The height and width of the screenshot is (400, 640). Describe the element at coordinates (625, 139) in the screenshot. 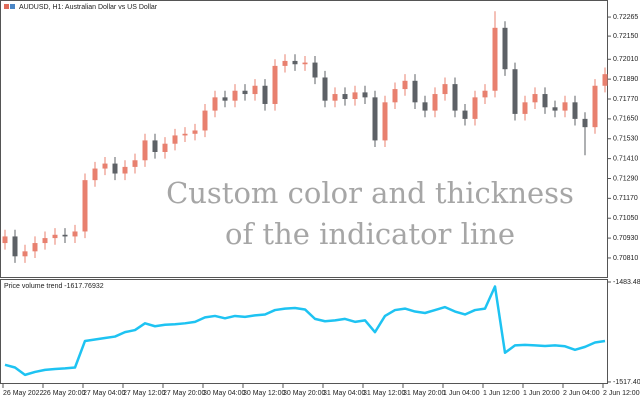

I see `y-tick-label: 0.71530` at that location.